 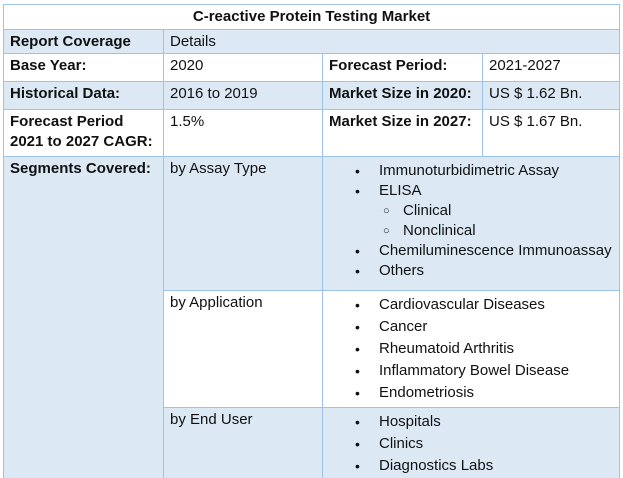 I want to click on cagr-value: 1.5%, so click(x=243, y=133).